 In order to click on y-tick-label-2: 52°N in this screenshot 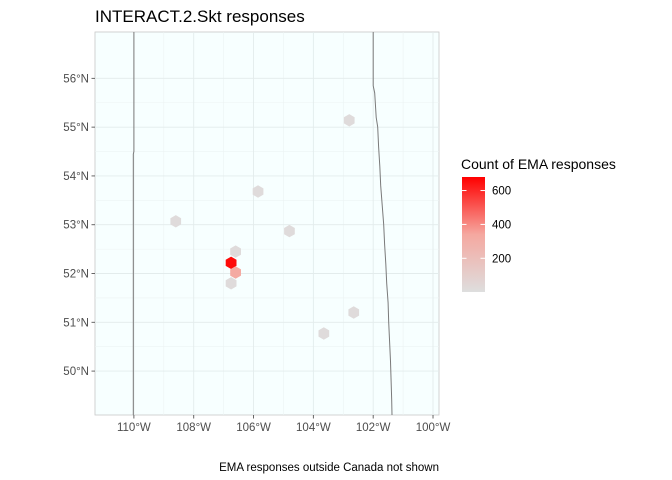, I will do `click(76, 275)`.